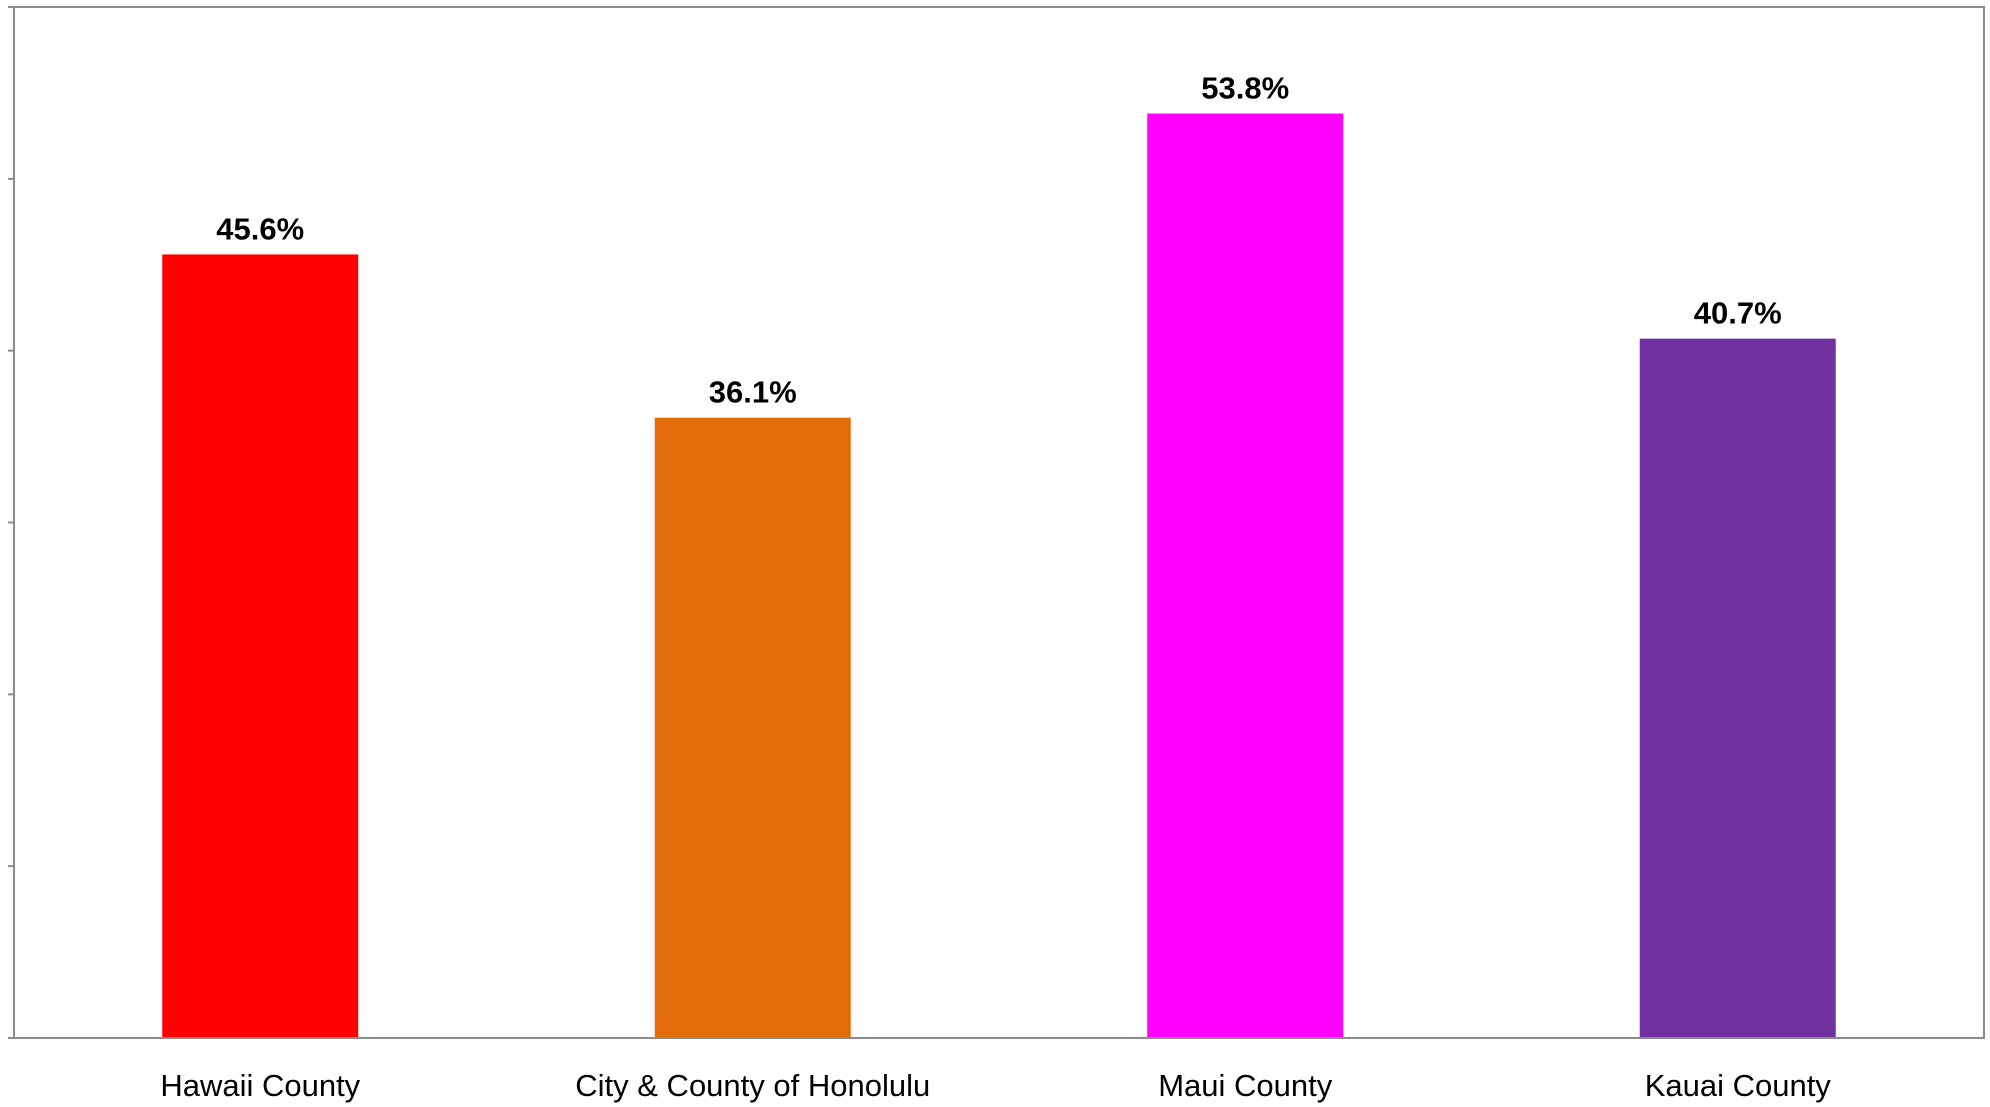  Describe the element at coordinates (1245, 575) in the screenshot. I see `bar-maui-county` at that location.